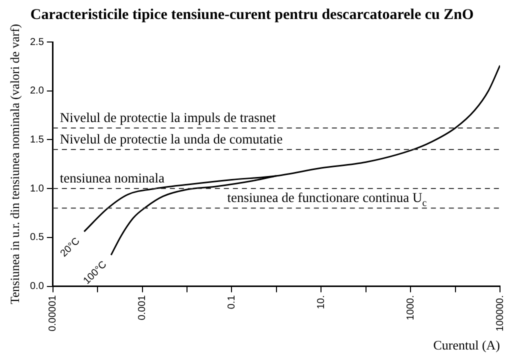 The image size is (530, 362). Describe the element at coordinates (37, 91) in the screenshot. I see `y-tick-label: 2.0` at that location.